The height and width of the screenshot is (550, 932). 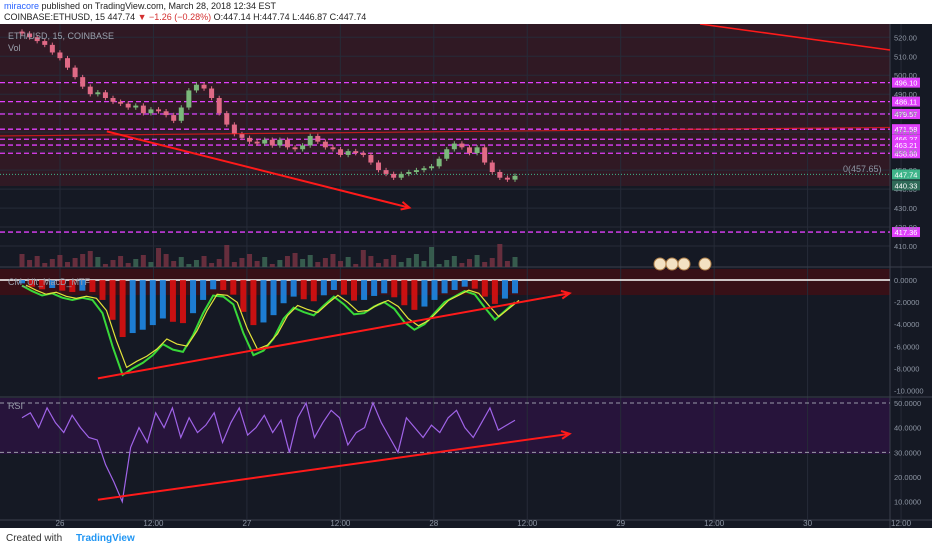 What do you see at coordinates (906, 302) in the screenshot?
I see `macd-tick-label: -2.0000` at bounding box center [906, 302].